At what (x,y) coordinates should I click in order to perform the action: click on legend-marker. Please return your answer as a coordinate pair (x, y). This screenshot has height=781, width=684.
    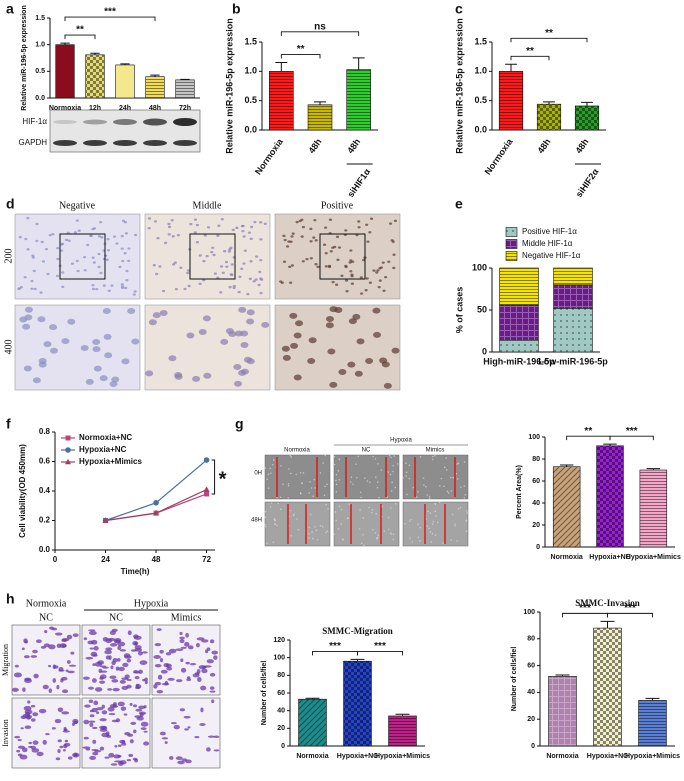
    Looking at the image, I should click on (68, 461).